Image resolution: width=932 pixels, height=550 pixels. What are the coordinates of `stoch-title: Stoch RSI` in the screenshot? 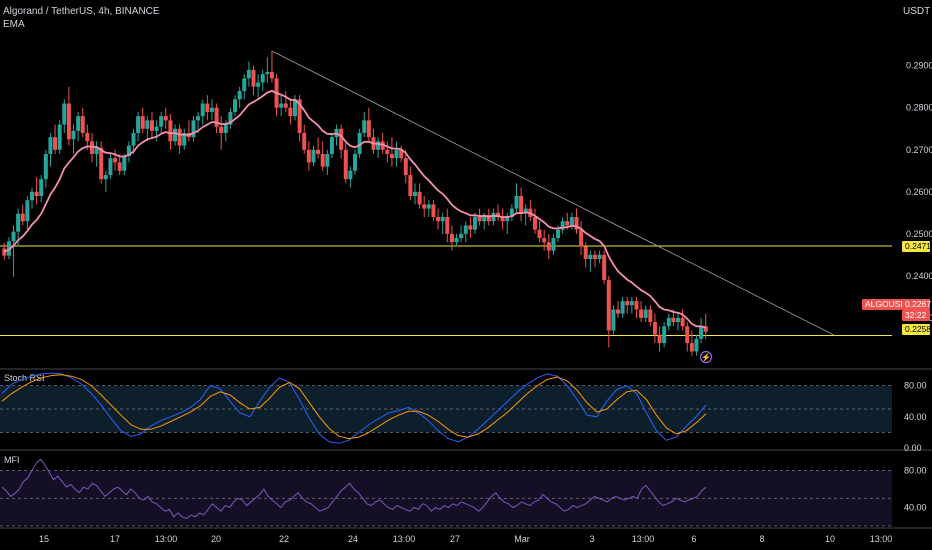 It's located at (24, 378).